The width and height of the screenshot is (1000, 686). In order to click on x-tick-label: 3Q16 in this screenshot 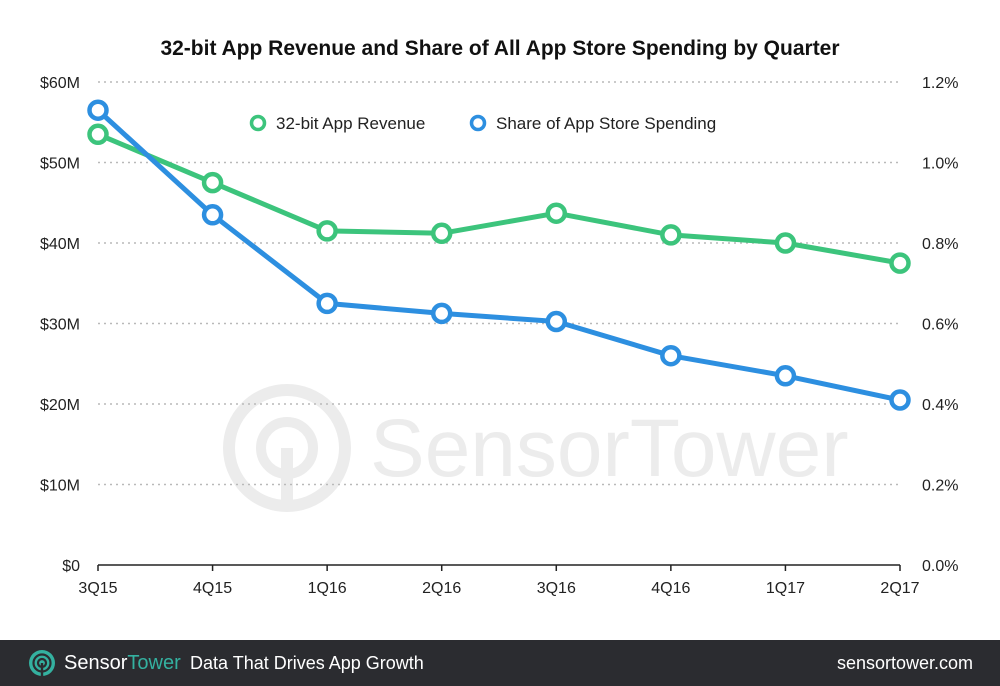, I will do `click(556, 588)`.